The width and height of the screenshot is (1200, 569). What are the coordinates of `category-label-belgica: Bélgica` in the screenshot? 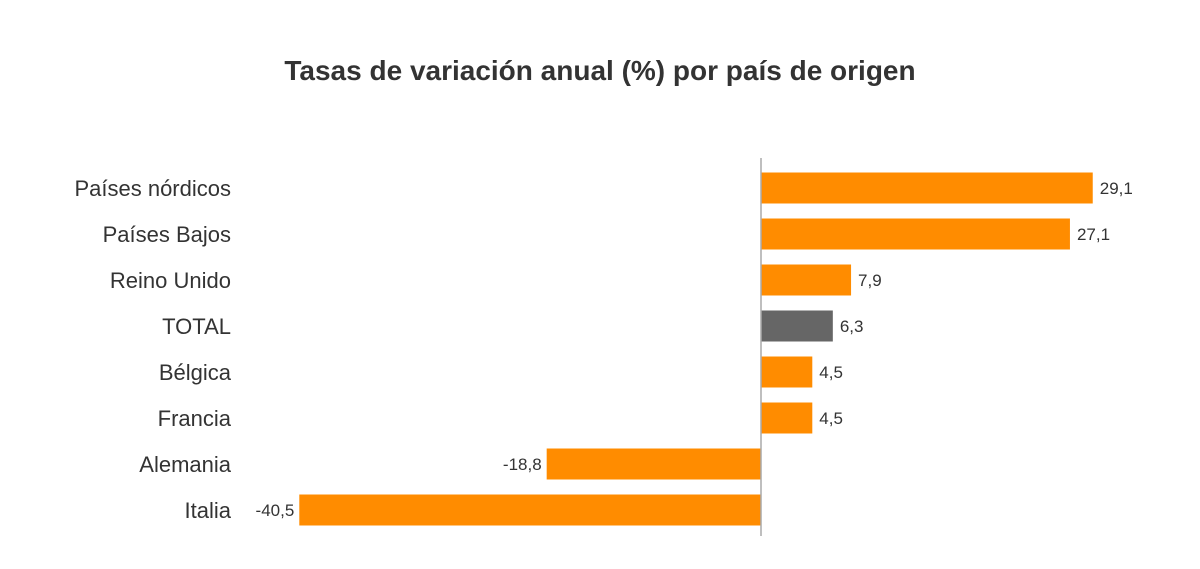 It's located at (195, 372).